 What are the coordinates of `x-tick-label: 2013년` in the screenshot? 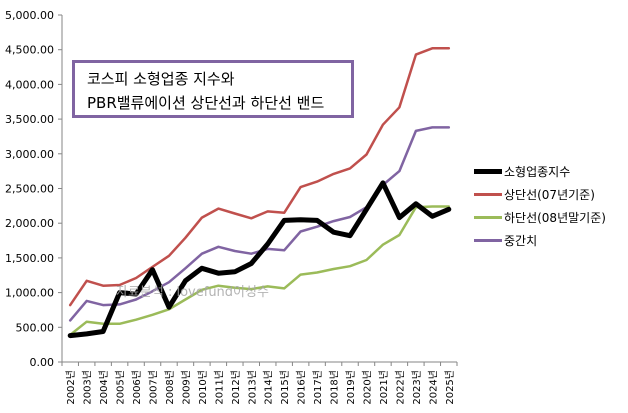 It's located at (252, 387).